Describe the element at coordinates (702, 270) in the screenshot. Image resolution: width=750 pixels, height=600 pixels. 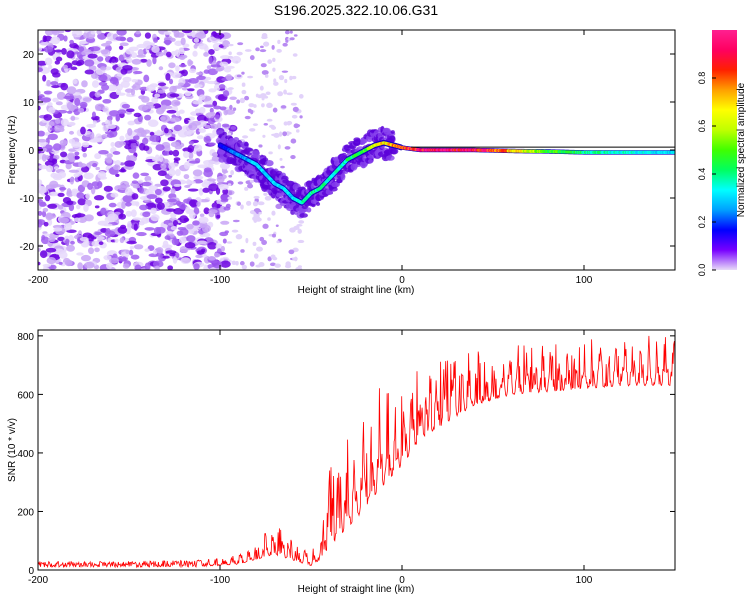
I see `colorbar-tick-label: 0.0` at that location.